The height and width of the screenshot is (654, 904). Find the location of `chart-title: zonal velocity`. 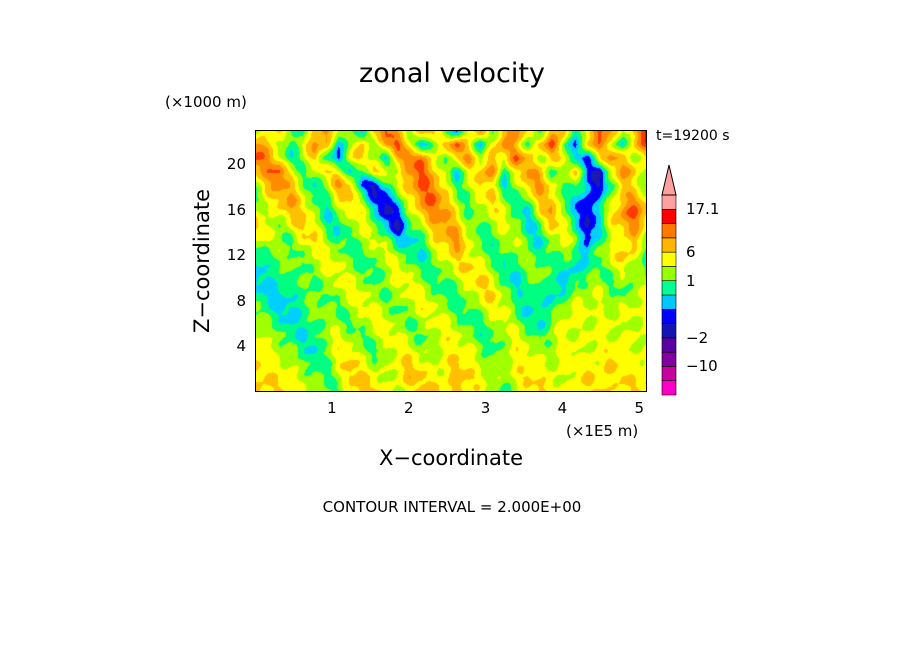

chart-title: zonal velocity is located at coordinates (452, 73).